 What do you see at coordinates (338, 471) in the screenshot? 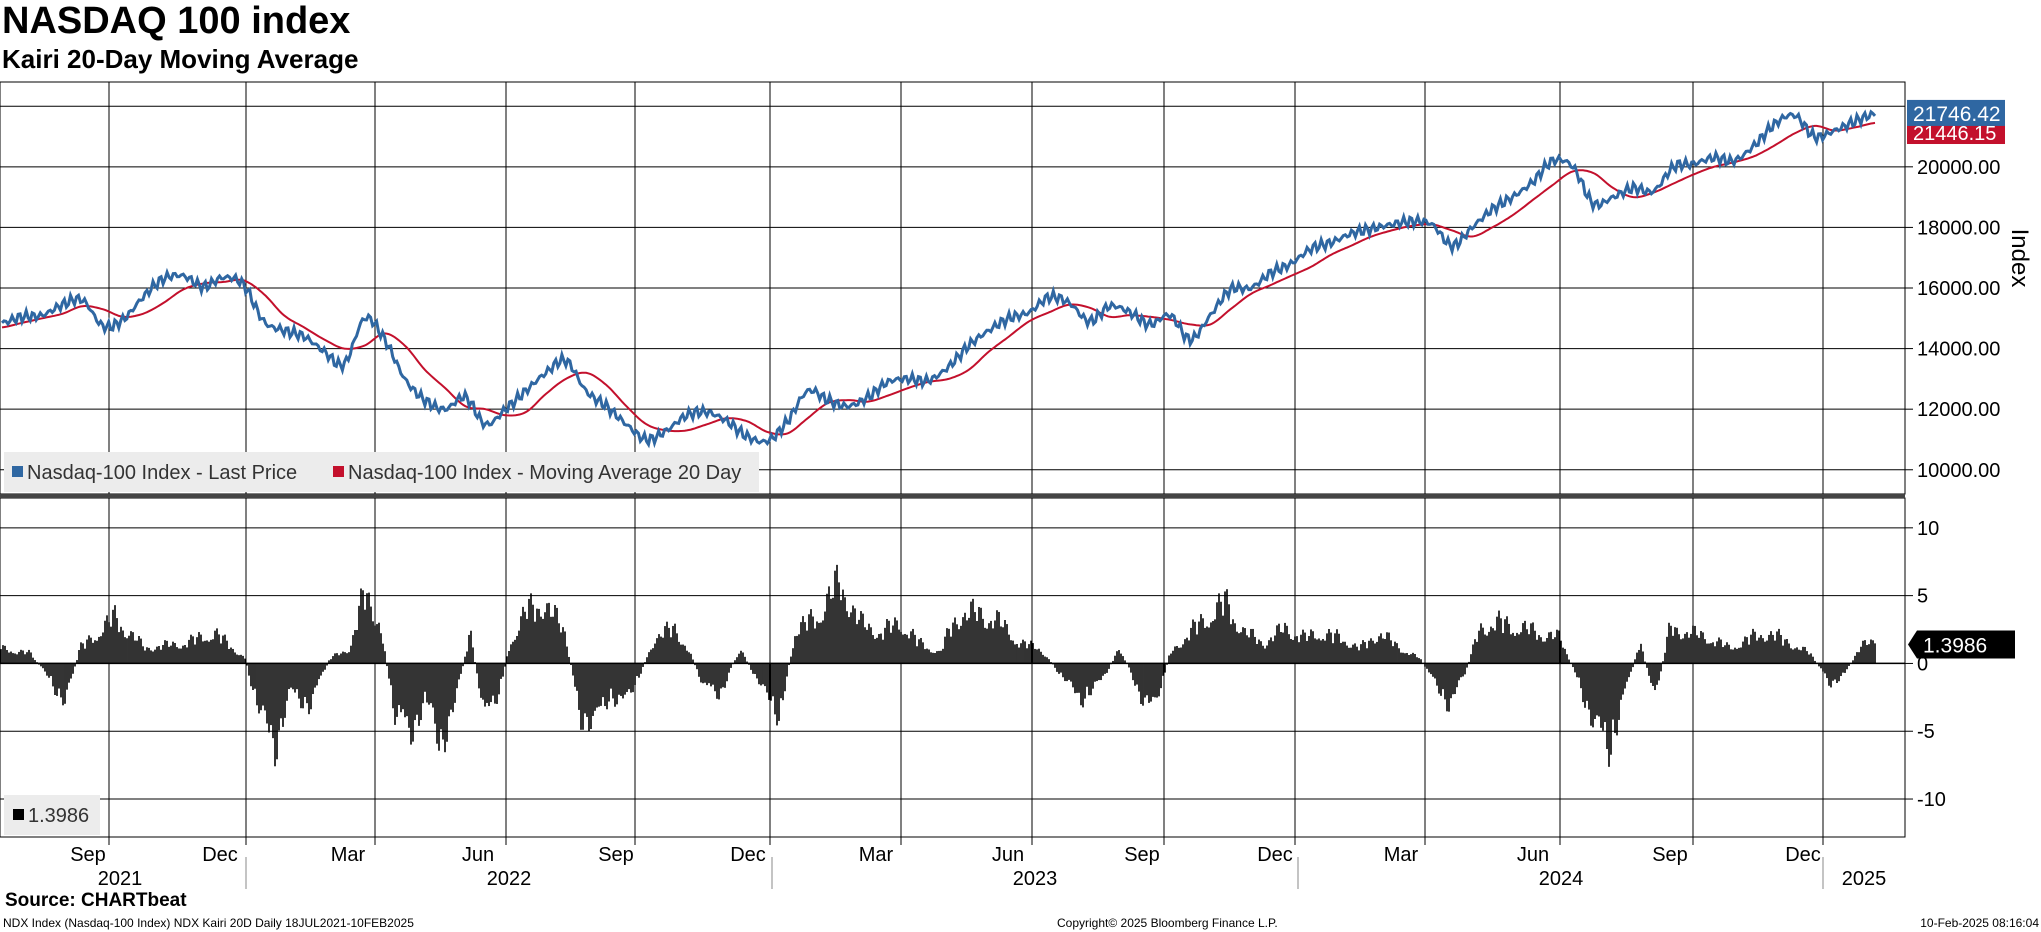
I see `legend-swatch-moving-average` at bounding box center [338, 471].